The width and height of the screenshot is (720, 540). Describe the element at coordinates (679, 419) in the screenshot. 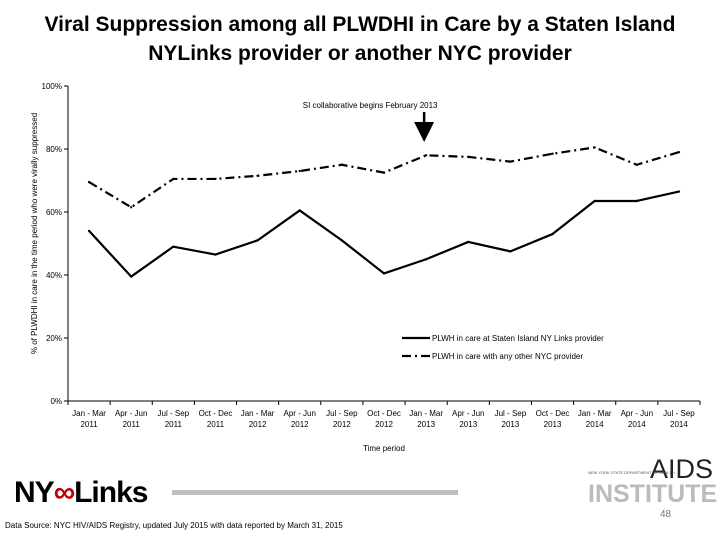

I see `x-tick-label: Jul - Sep 2014` at that location.